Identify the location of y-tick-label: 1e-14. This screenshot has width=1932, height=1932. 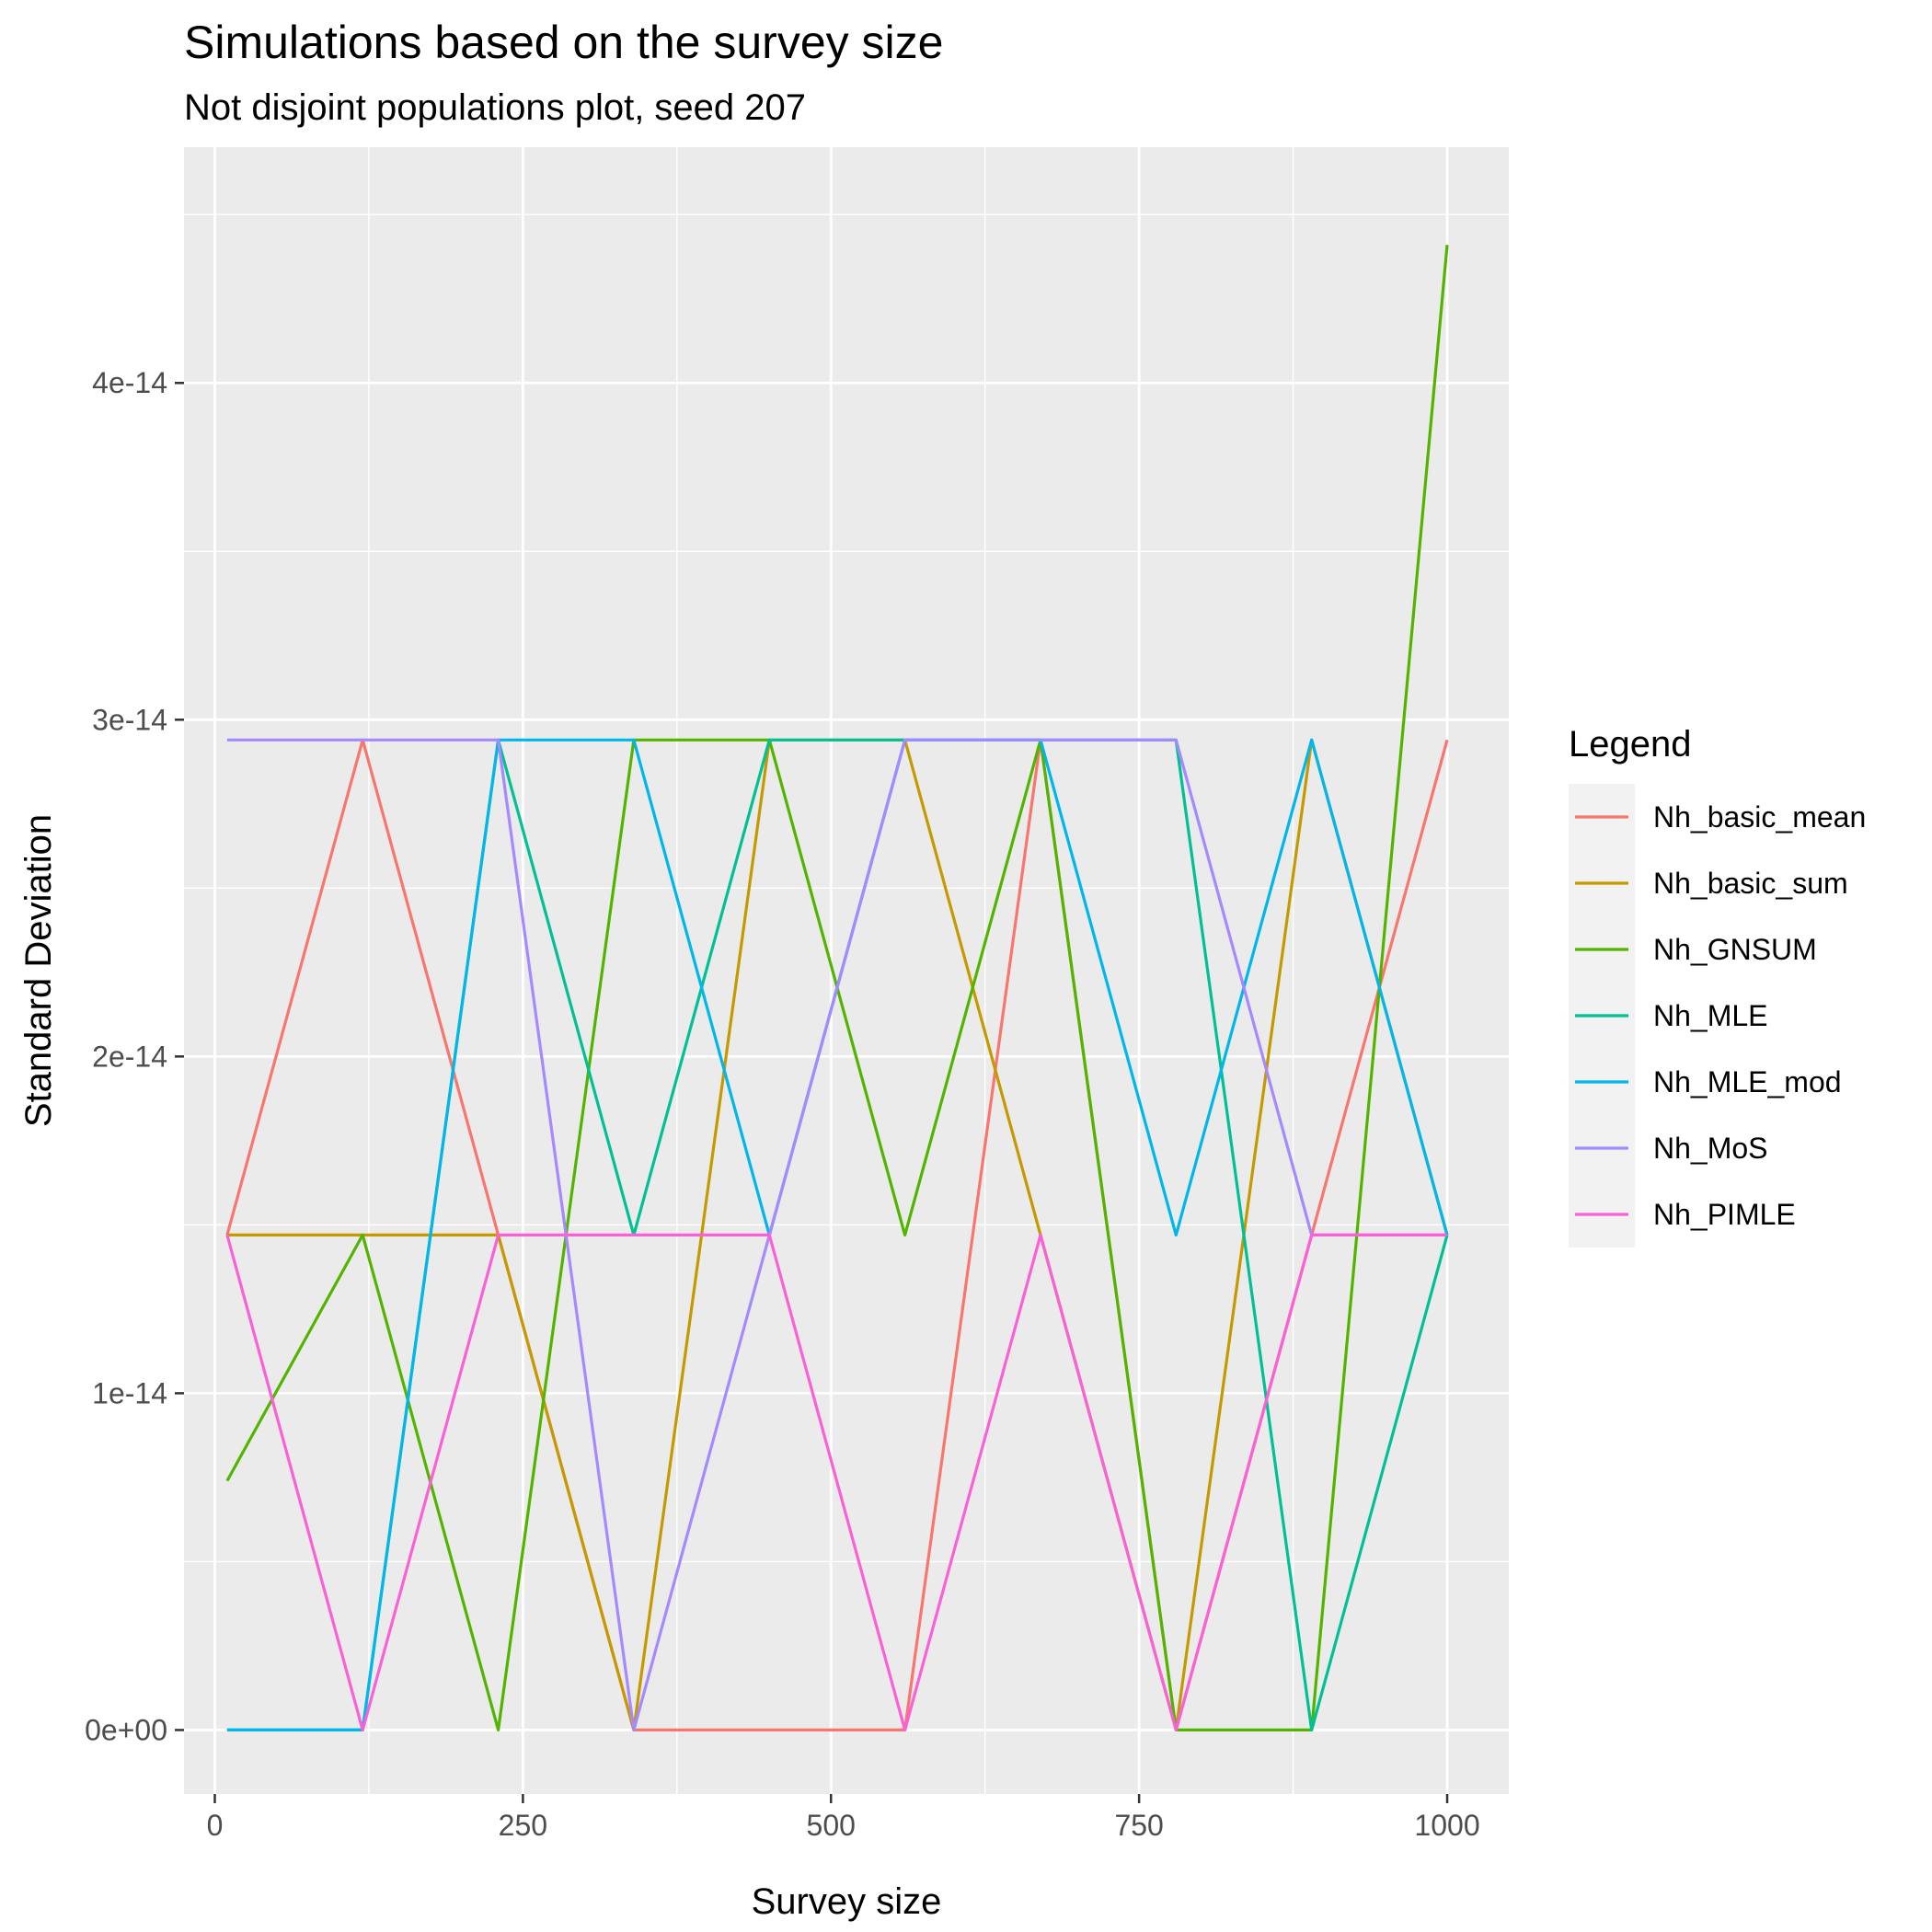
(129, 1392).